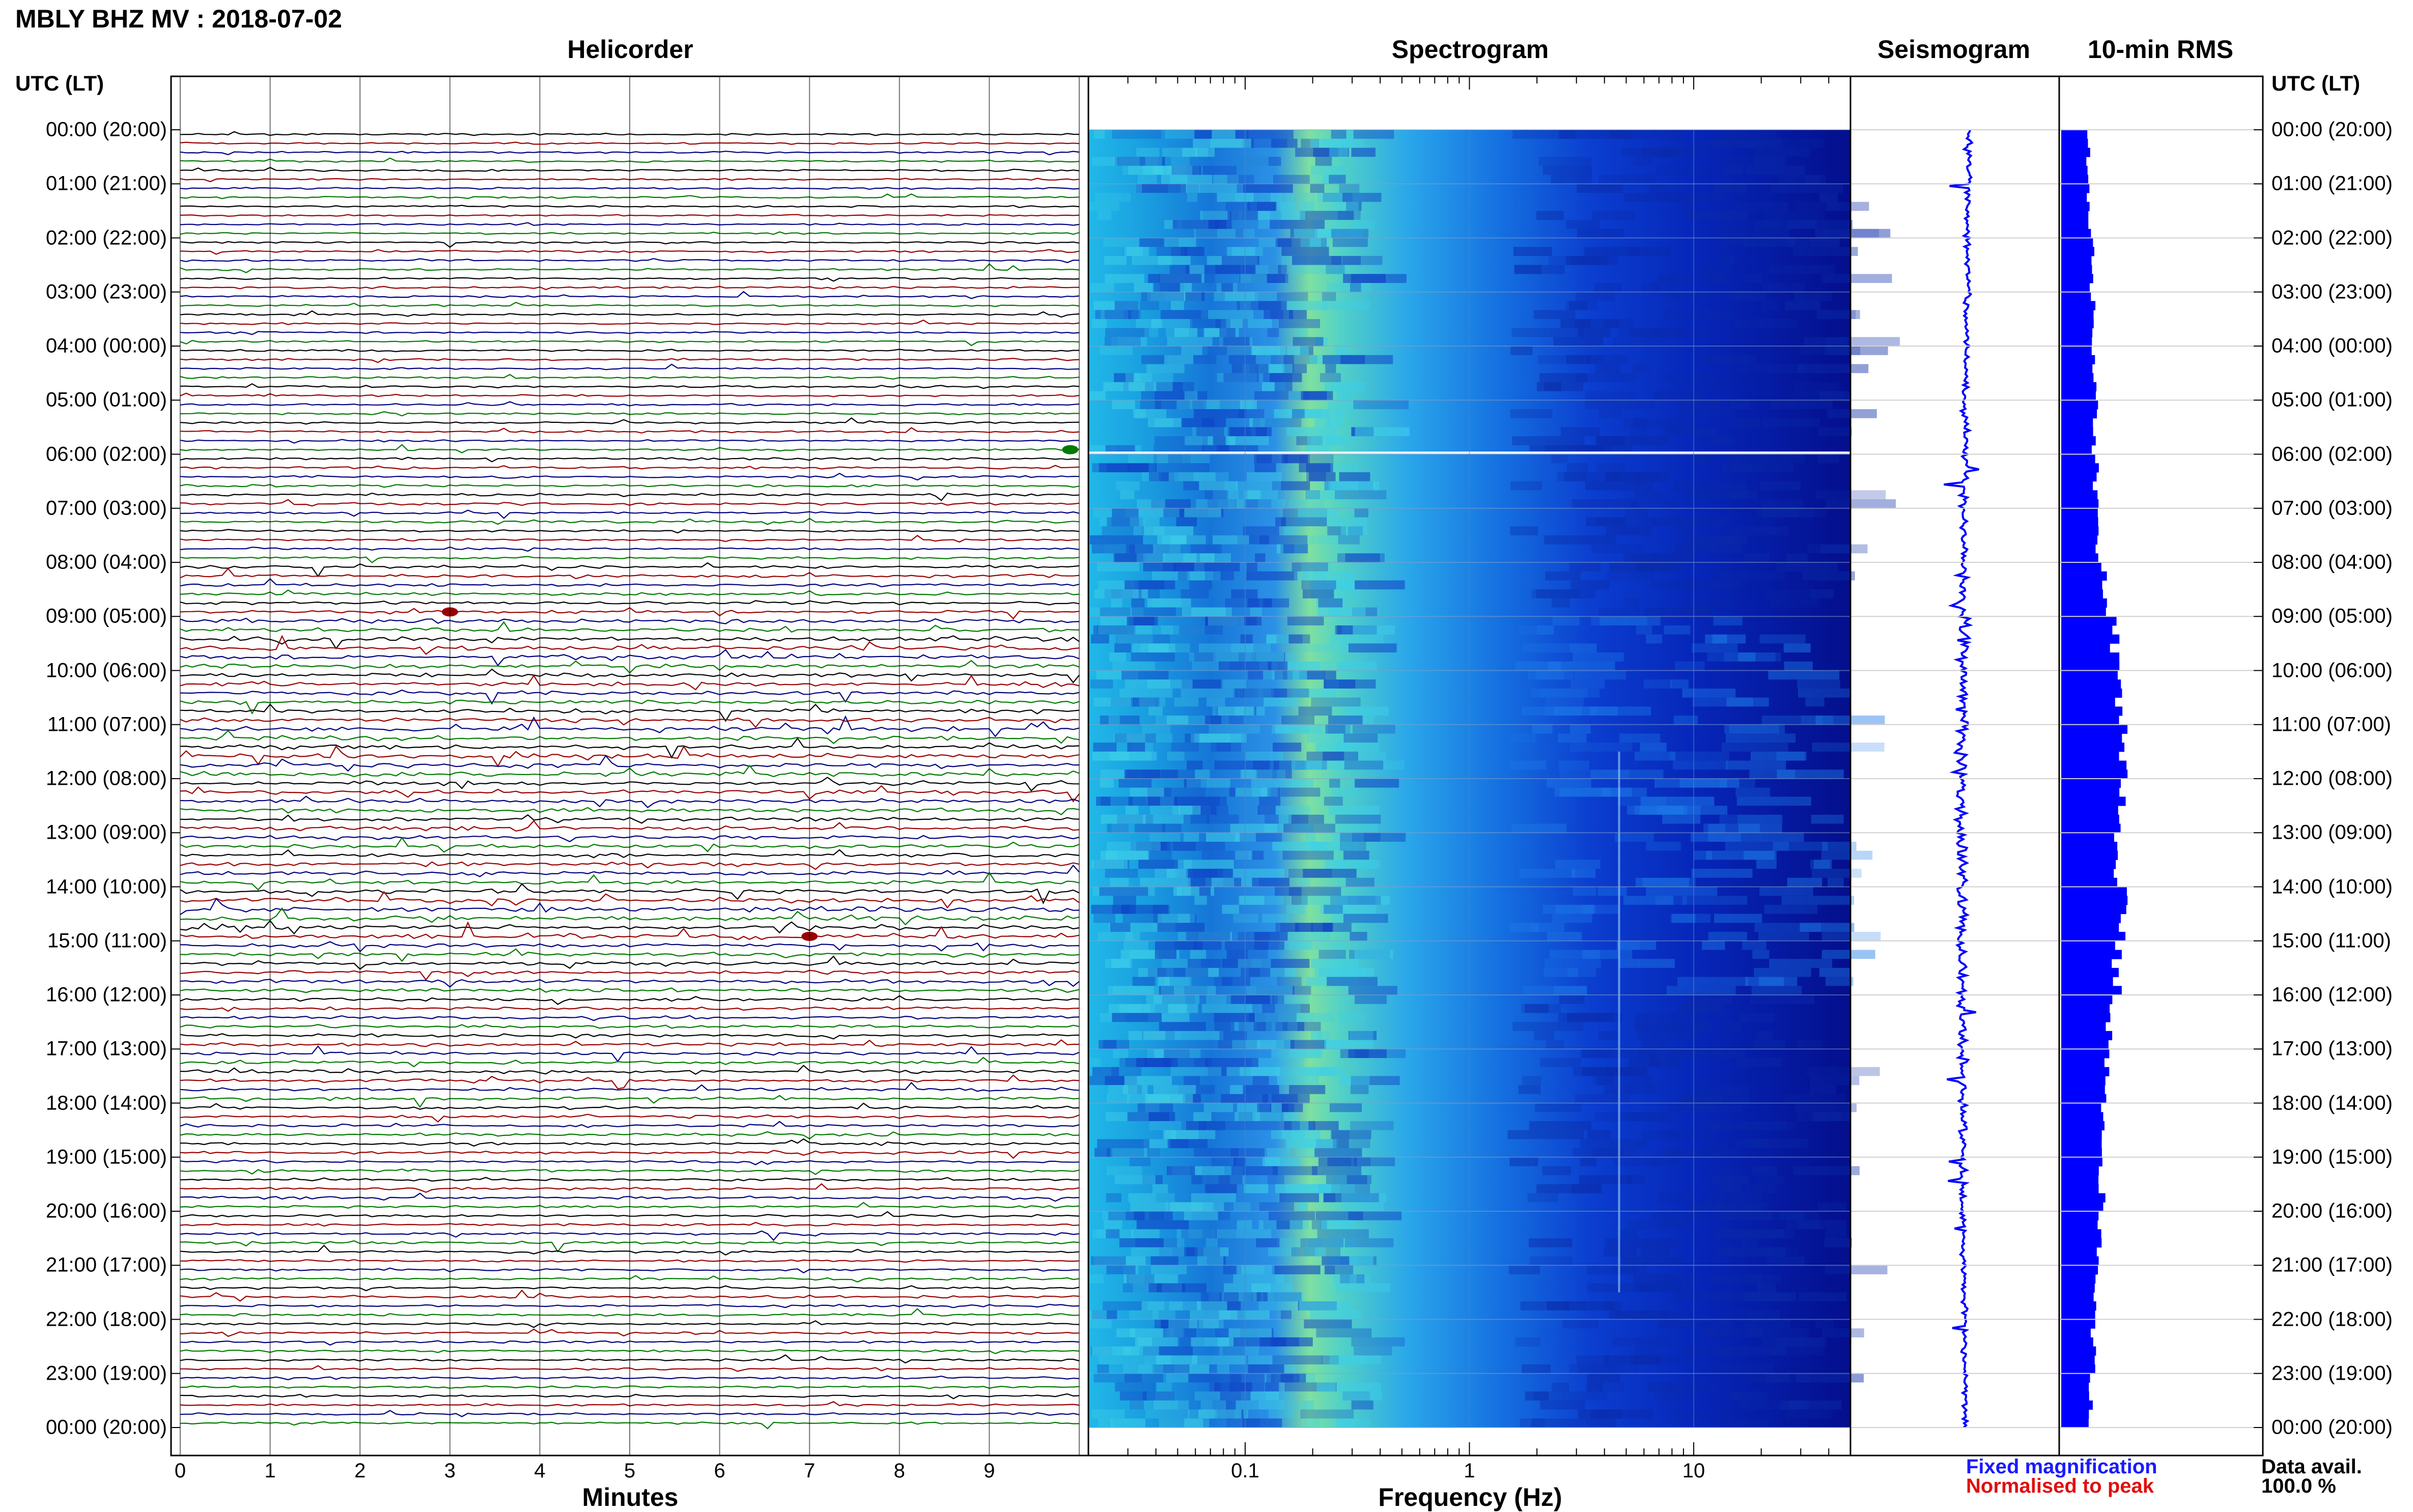  Describe the element at coordinates (360, 1471) in the screenshot. I see `minute-tick-label: 2` at that location.